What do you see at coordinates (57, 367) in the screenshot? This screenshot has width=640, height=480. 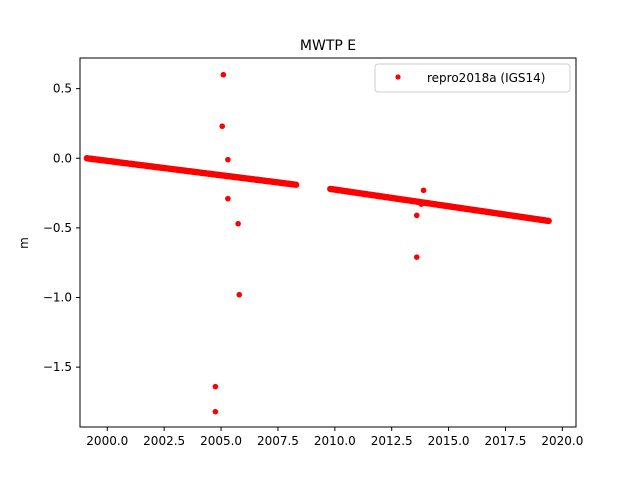 I see `y-tick-label: −1.5` at bounding box center [57, 367].